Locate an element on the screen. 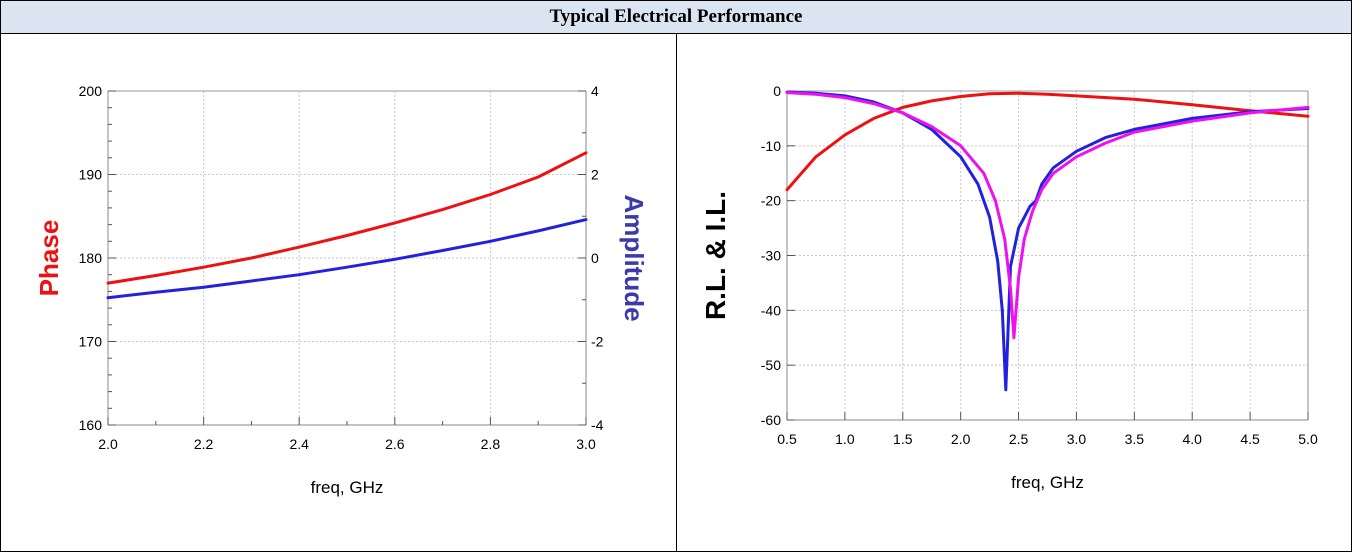  x-tick-label: 4.0 is located at coordinates (1192, 439).